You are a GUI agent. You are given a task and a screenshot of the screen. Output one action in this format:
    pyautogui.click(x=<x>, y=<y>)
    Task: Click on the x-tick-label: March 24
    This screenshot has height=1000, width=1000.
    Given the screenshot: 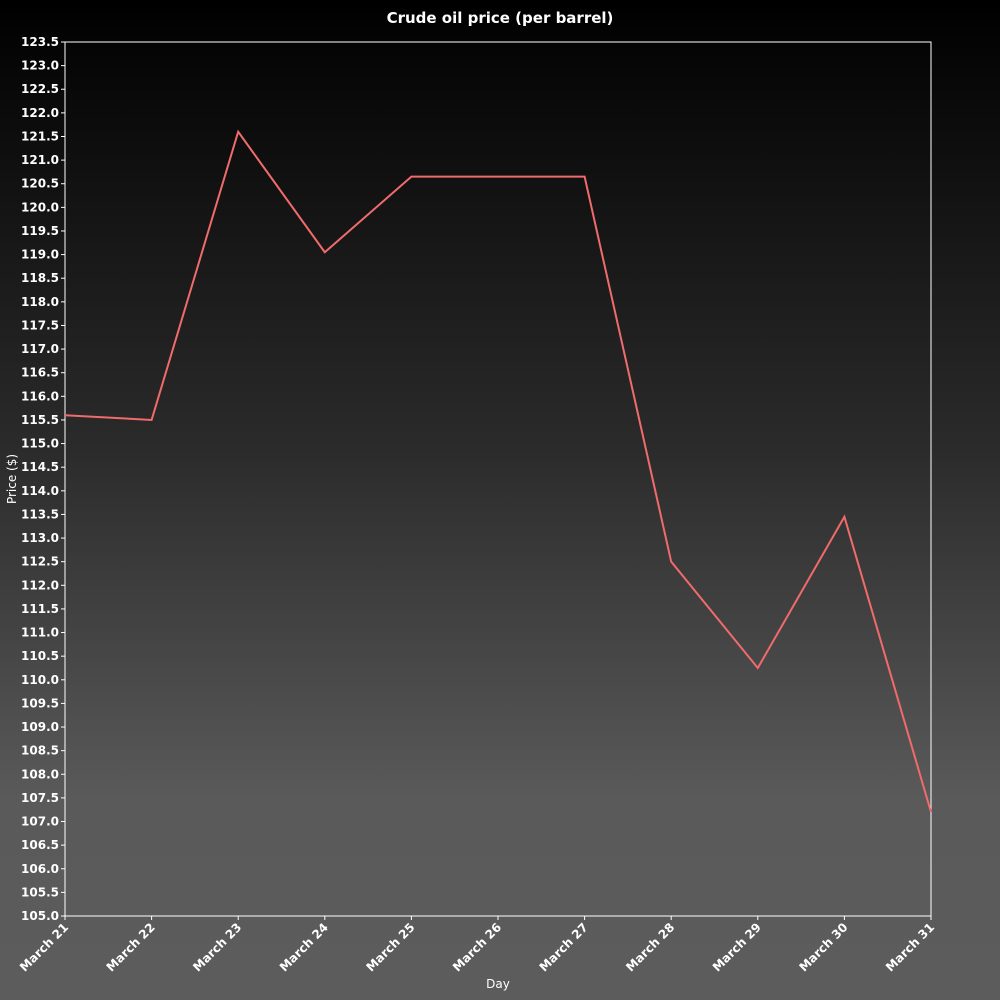 What is the action you would take?
    pyautogui.click(x=304, y=947)
    